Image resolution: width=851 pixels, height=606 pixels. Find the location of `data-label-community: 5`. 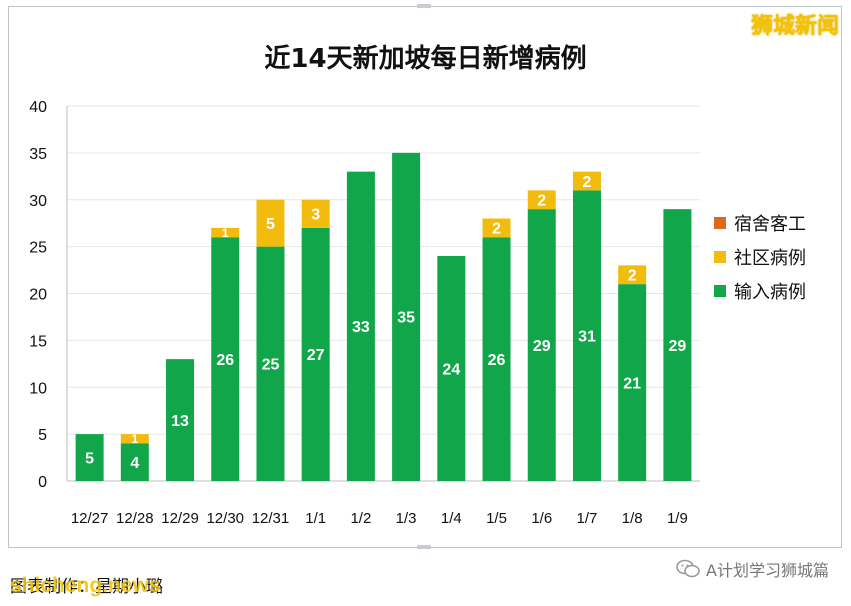

data-label-community: 5 is located at coordinates (270, 224).